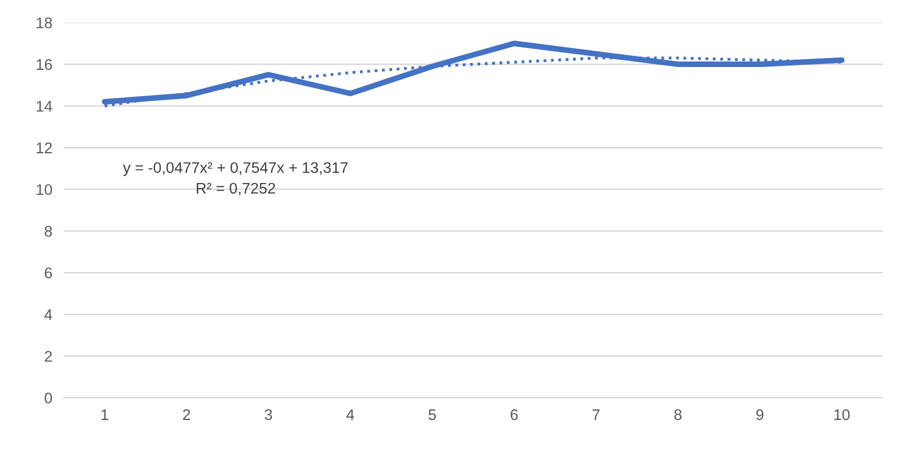  What do you see at coordinates (514, 414) in the screenshot?
I see `x-tick-label: 6` at bounding box center [514, 414].